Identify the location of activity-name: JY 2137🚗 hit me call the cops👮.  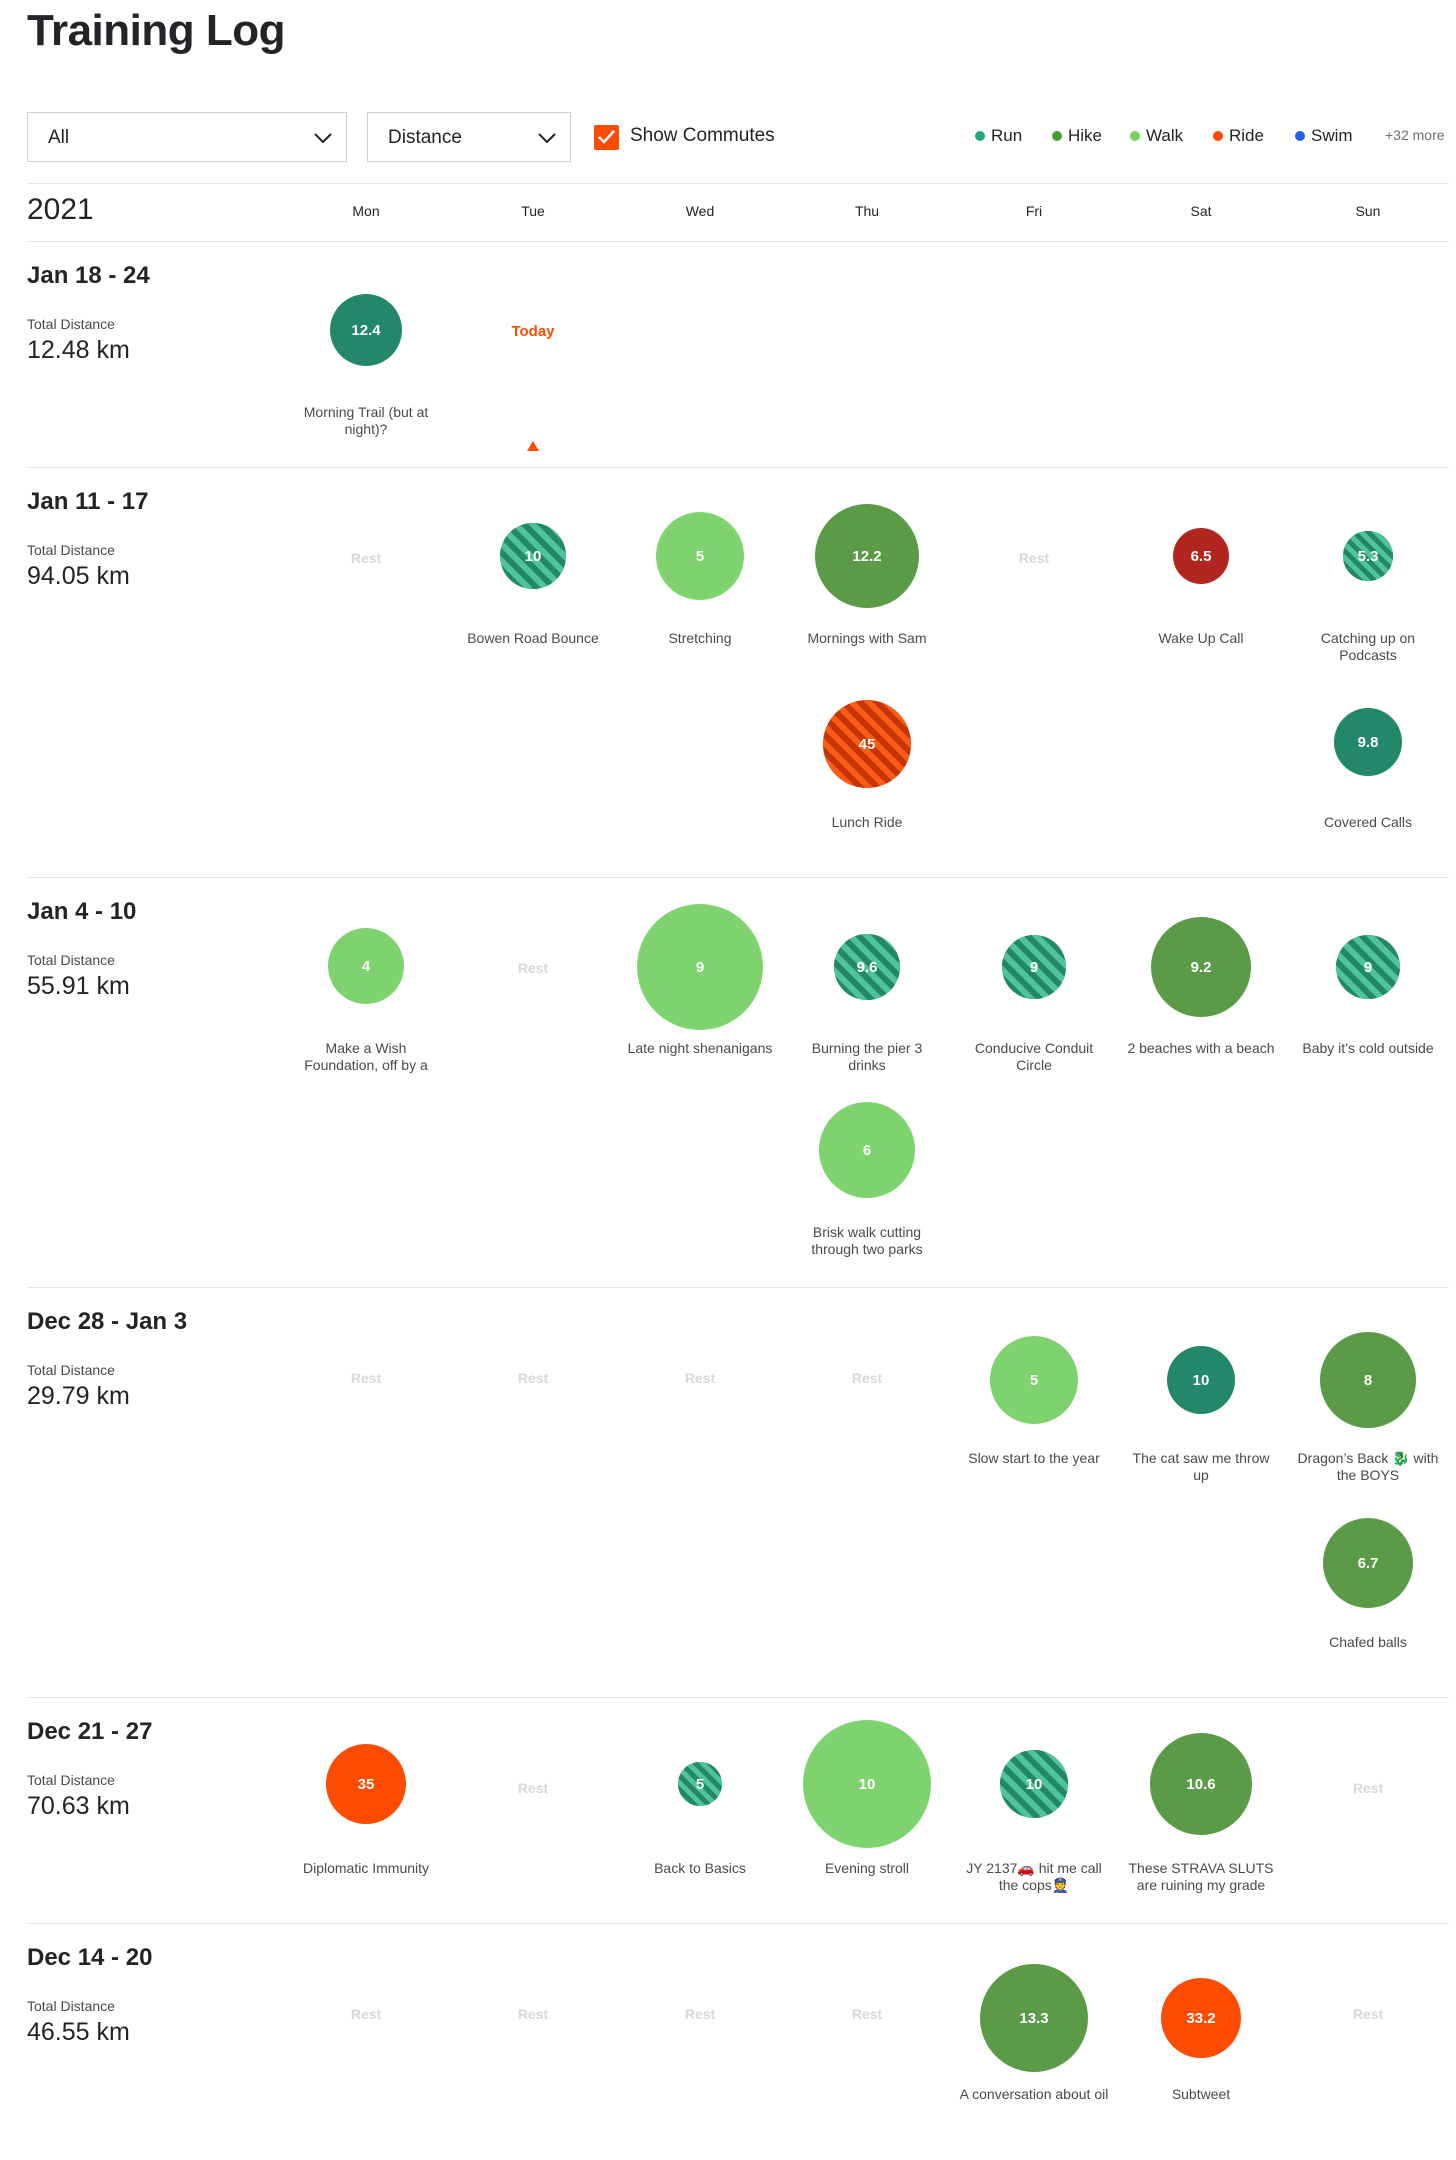
(1034, 1876).